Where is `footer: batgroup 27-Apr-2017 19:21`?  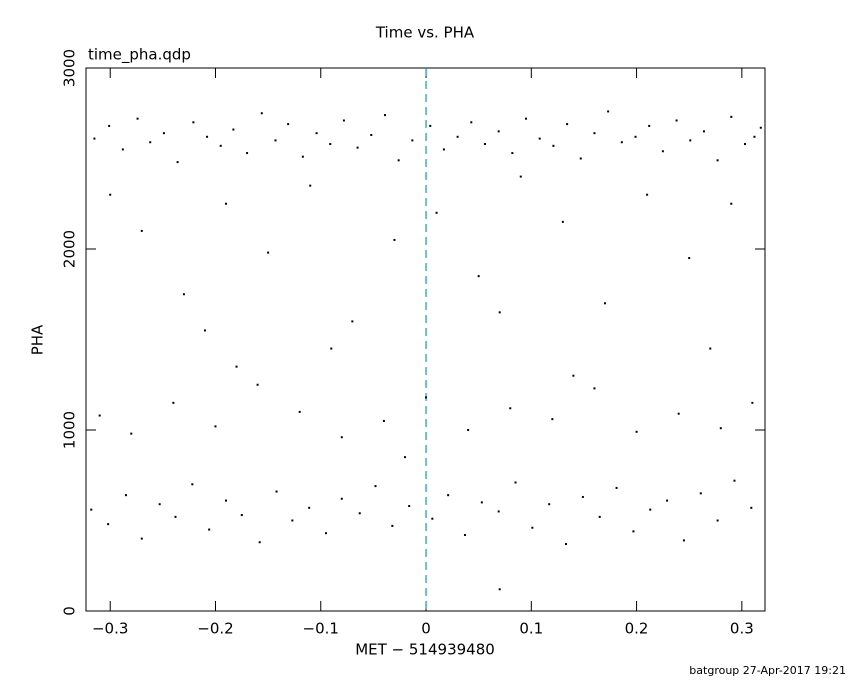 footer: batgroup 27-Apr-2017 19:21 is located at coordinates (767, 670).